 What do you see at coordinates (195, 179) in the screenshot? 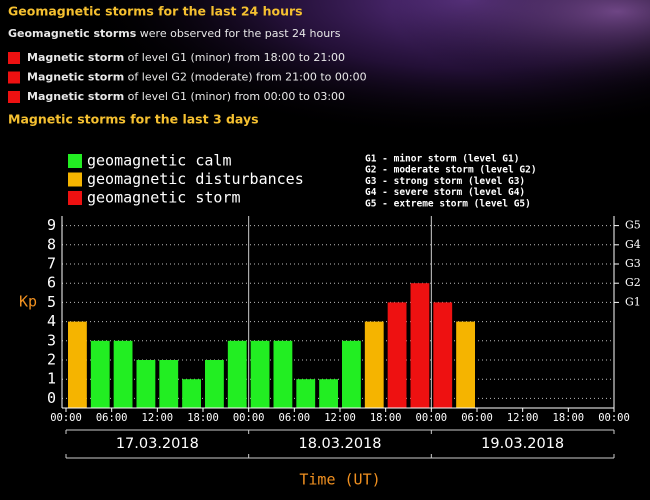
I see `legend-label: geomagnetic disturbances` at bounding box center [195, 179].